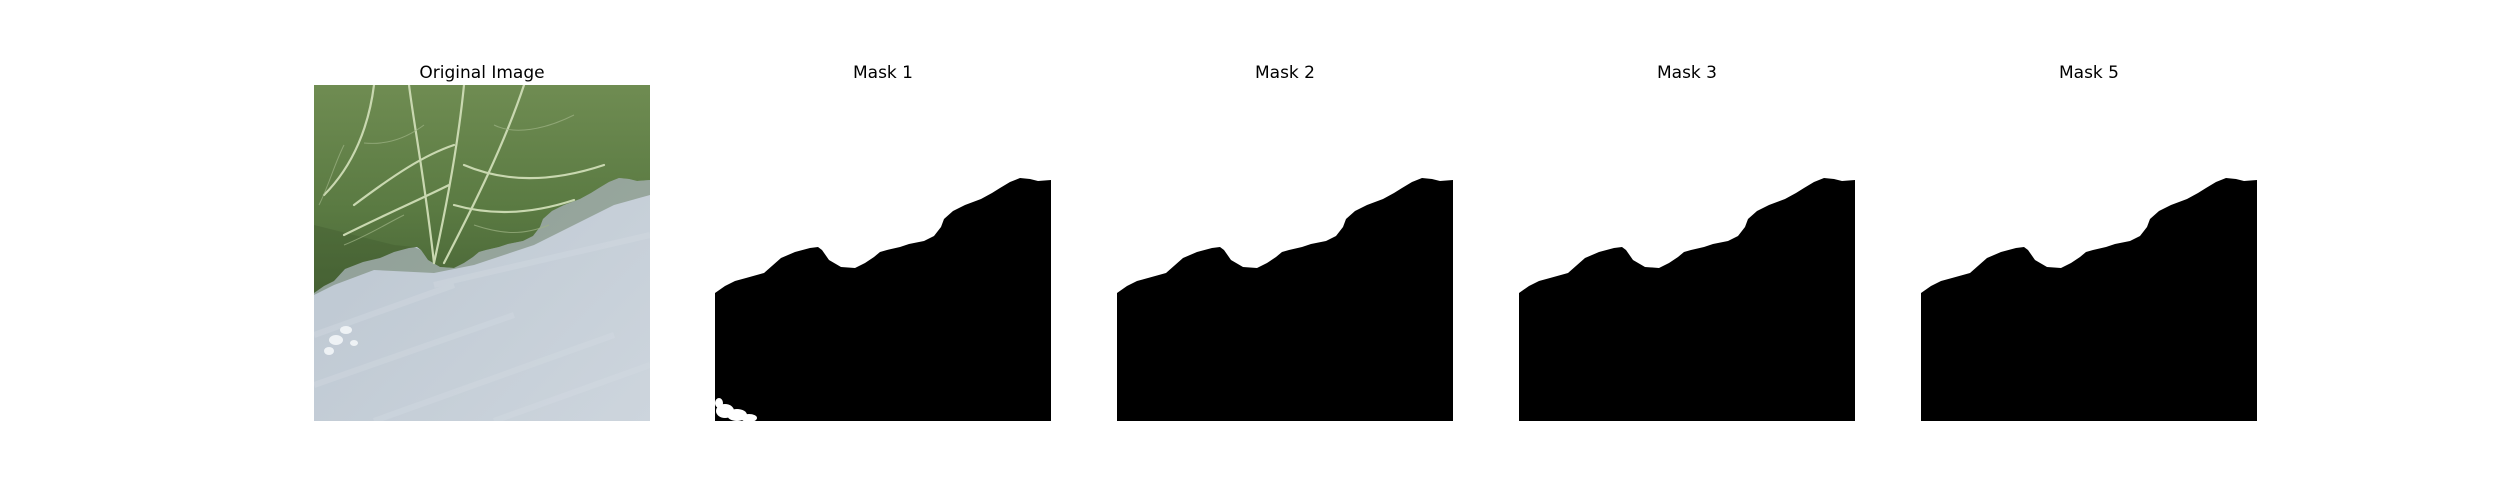 The width and height of the screenshot is (2500, 500). I want to click on leaf-veins, so click(464, 175).